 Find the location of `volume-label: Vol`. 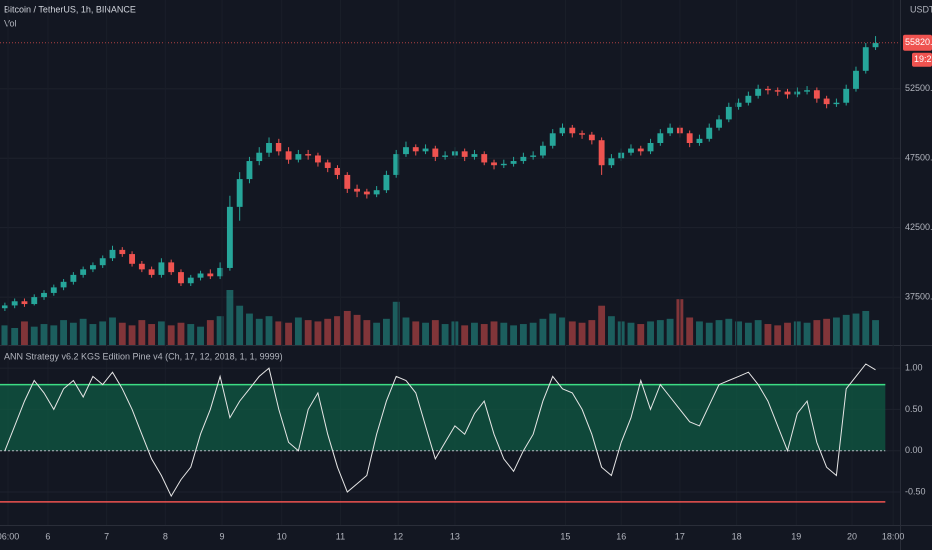

volume-label: Vol is located at coordinates (10, 23).